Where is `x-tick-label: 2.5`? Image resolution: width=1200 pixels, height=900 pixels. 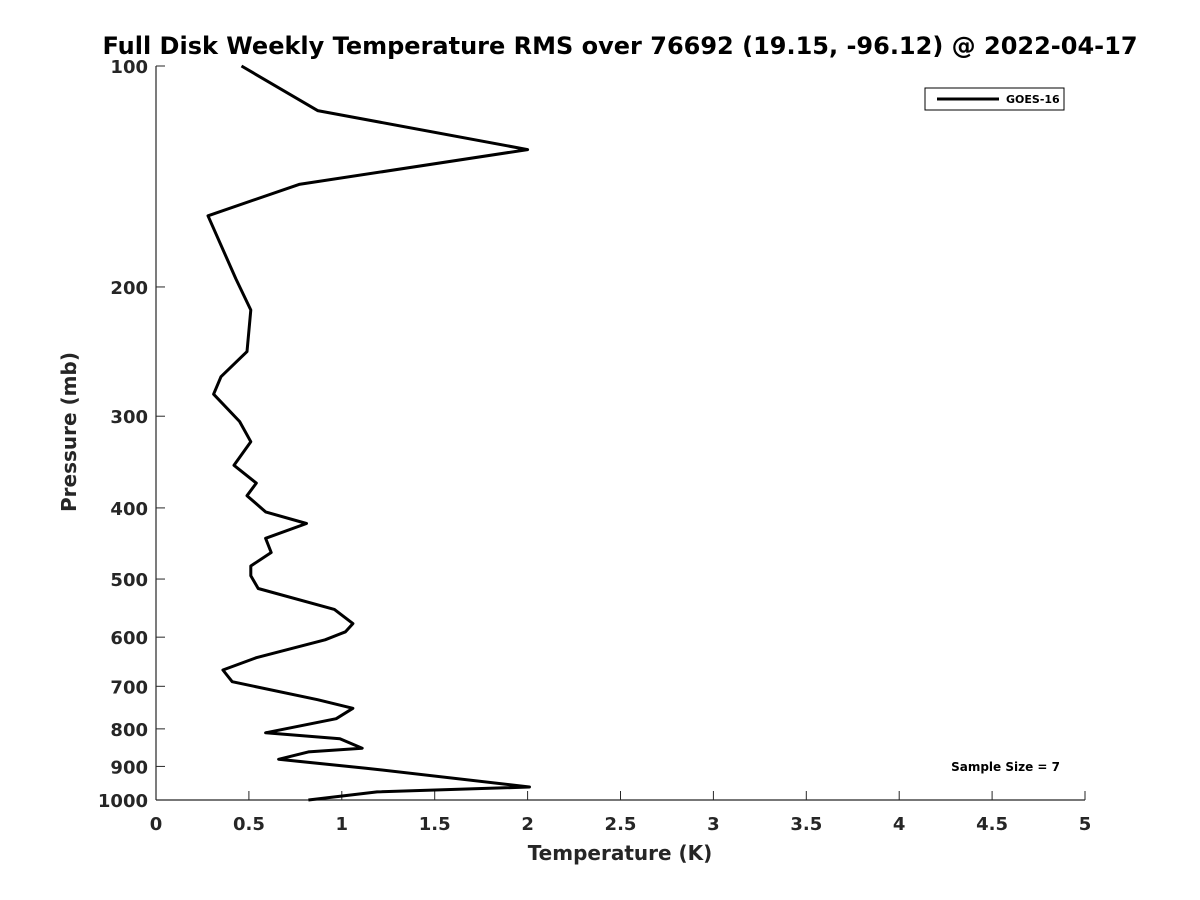
x-tick-label: 2.5 is located at coordinates (621, 824).